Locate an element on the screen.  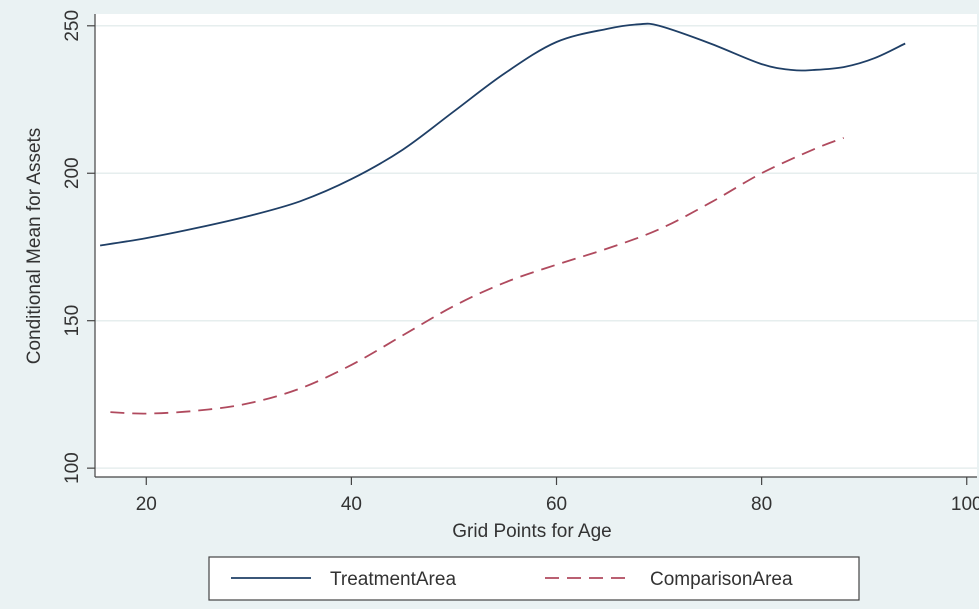
y-tick-label-100: 100 is located at coordinates (72, 468).